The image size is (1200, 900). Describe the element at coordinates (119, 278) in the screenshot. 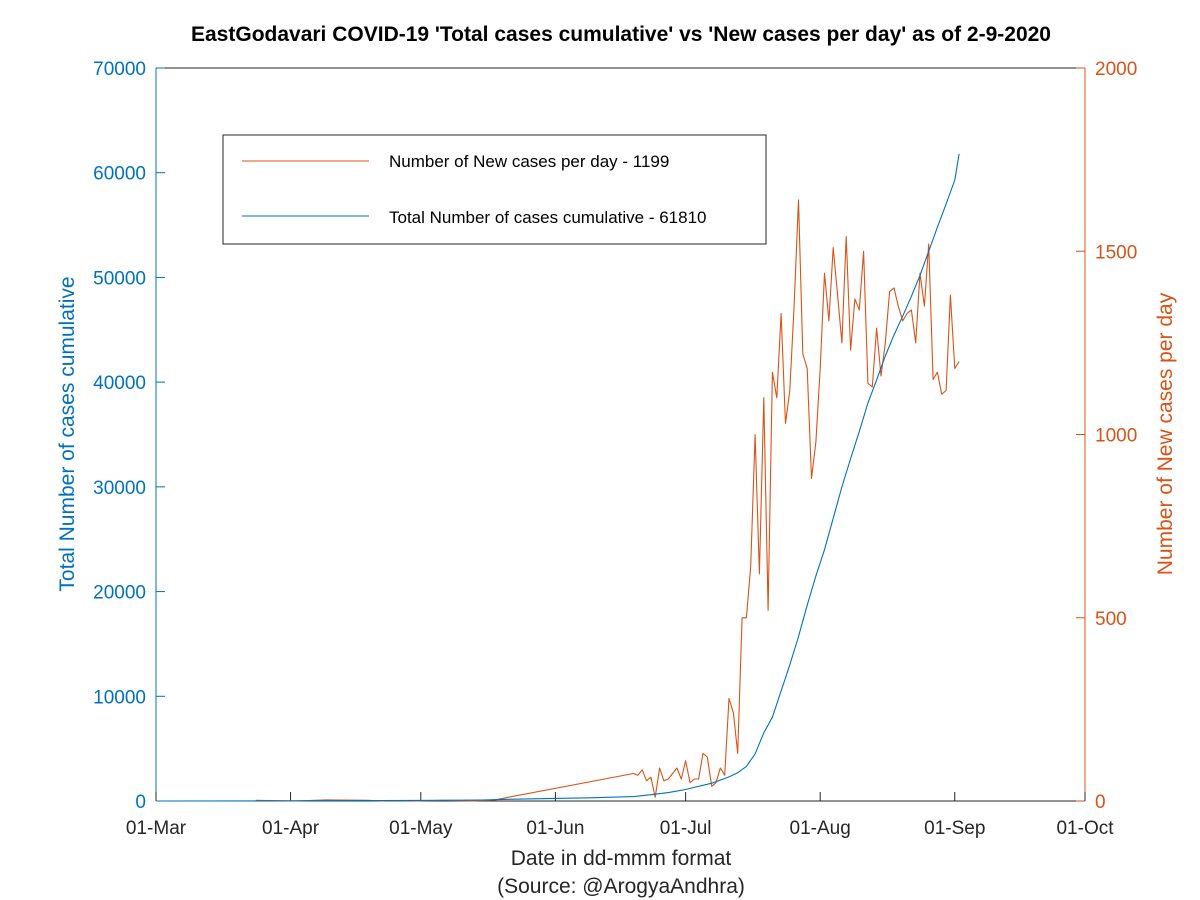

I see `y-left-tick-label: 50000` at that location.